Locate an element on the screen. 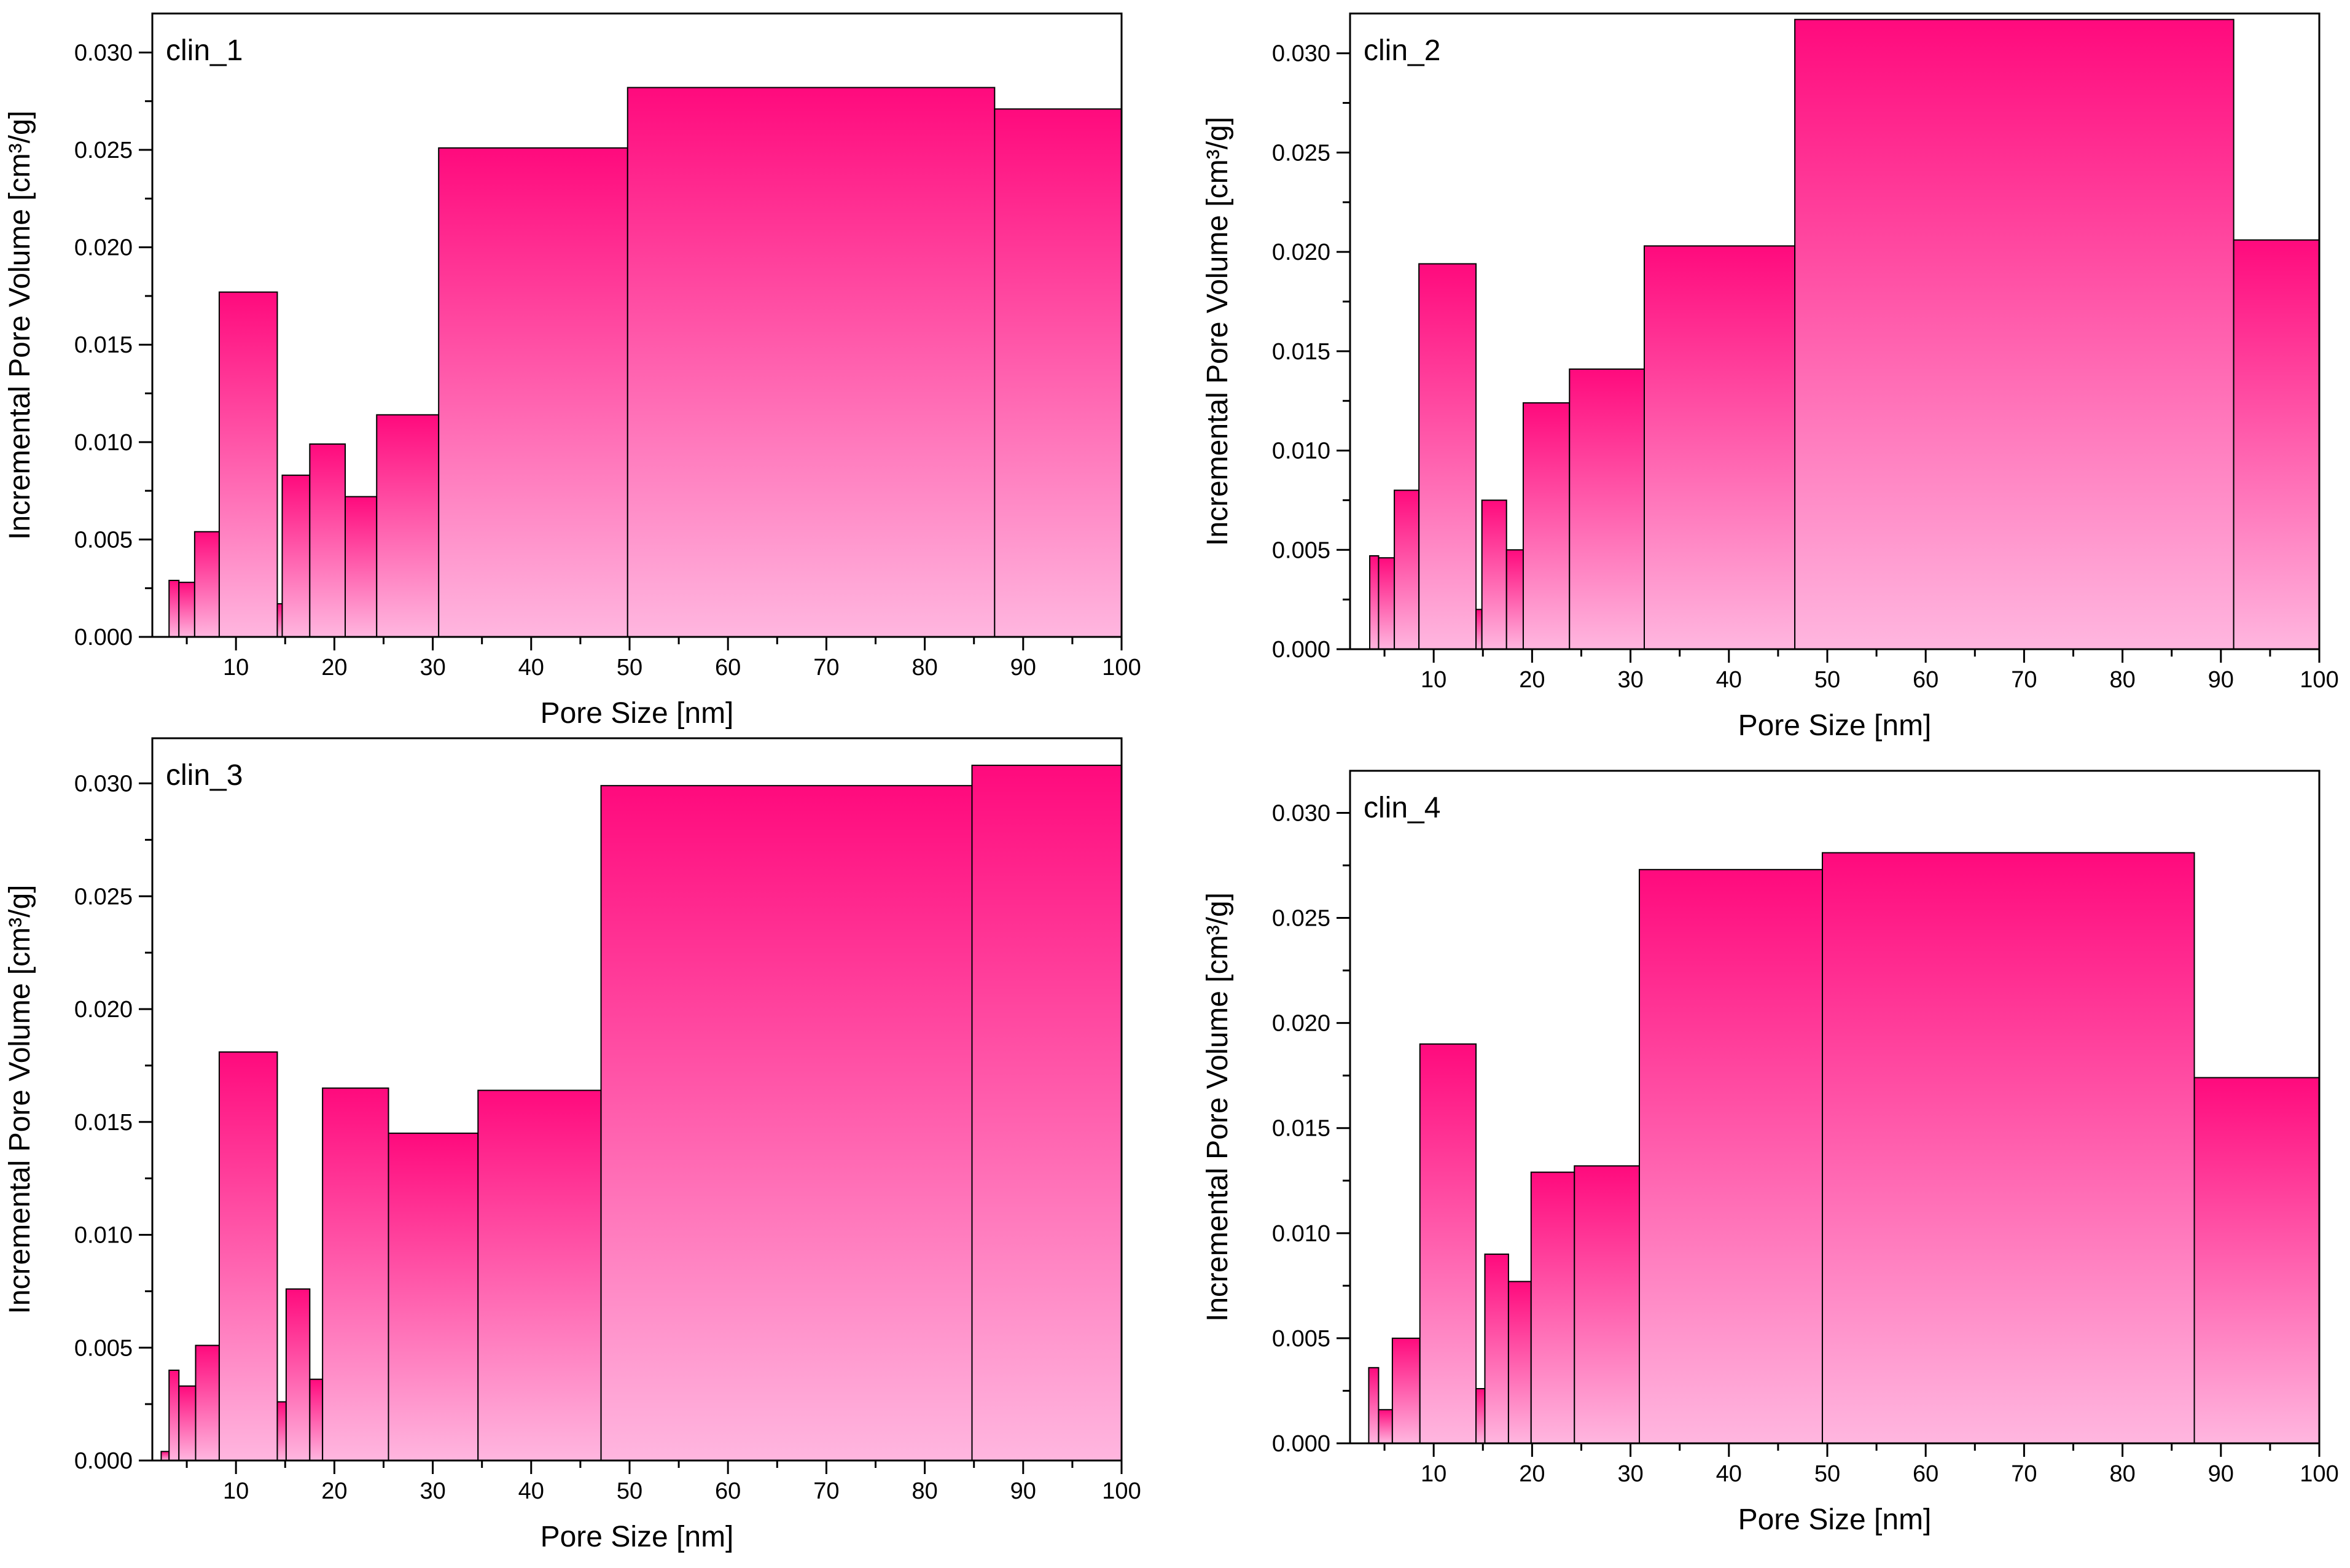 The height and width of the screenshot is (1568, 2350). y-tick-label: 0.015 is located at coordinates (103, 345).